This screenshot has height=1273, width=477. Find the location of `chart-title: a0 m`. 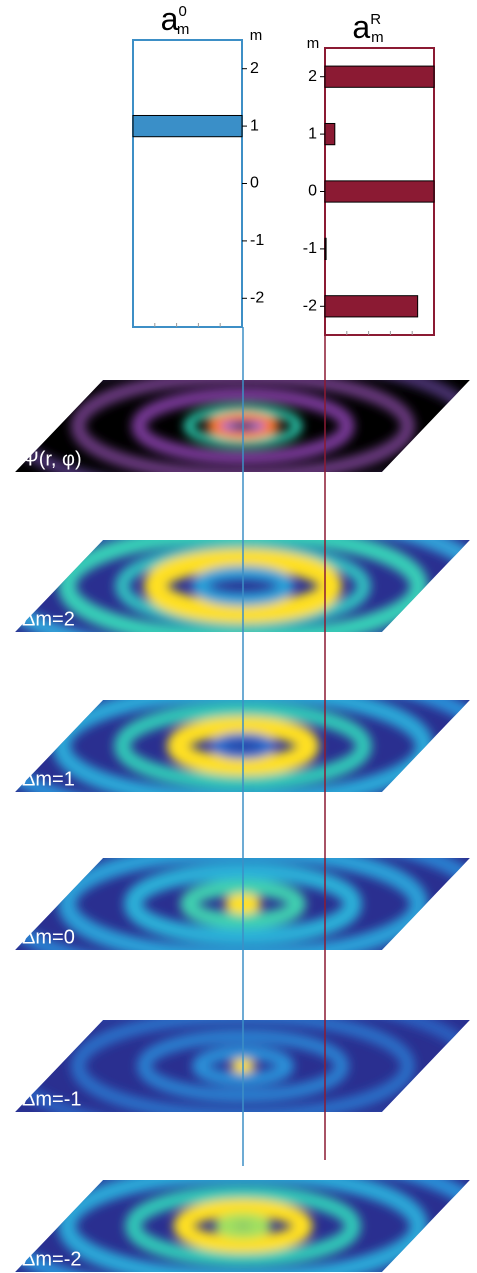

chart-title: a0 m is located at coordinates (175, 19).